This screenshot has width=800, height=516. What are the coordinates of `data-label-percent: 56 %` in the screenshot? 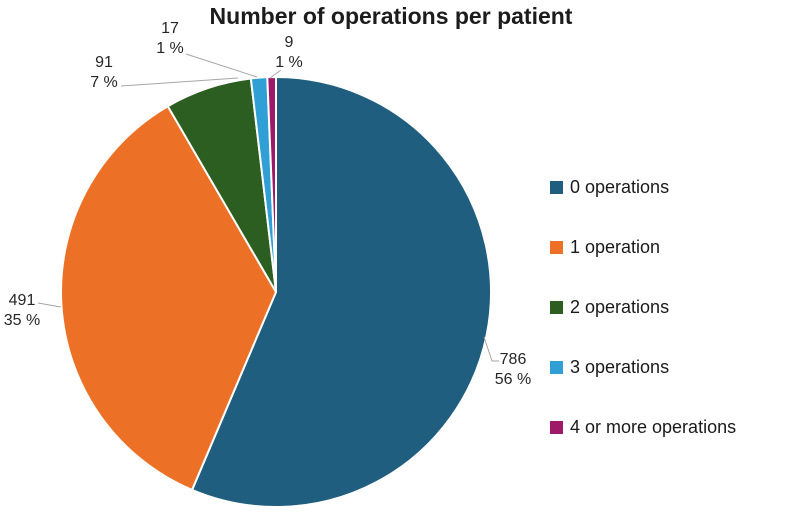 It's located at (513, 379).